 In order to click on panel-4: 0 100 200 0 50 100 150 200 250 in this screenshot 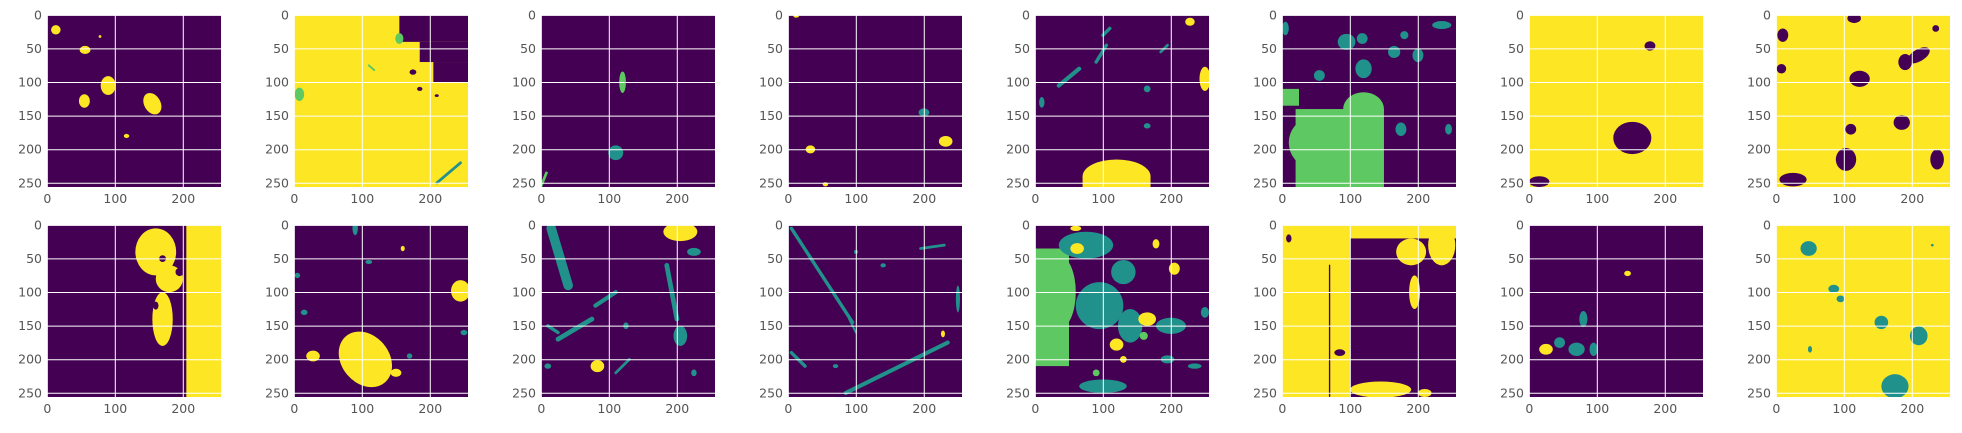, I will do `click(860, 106)`.